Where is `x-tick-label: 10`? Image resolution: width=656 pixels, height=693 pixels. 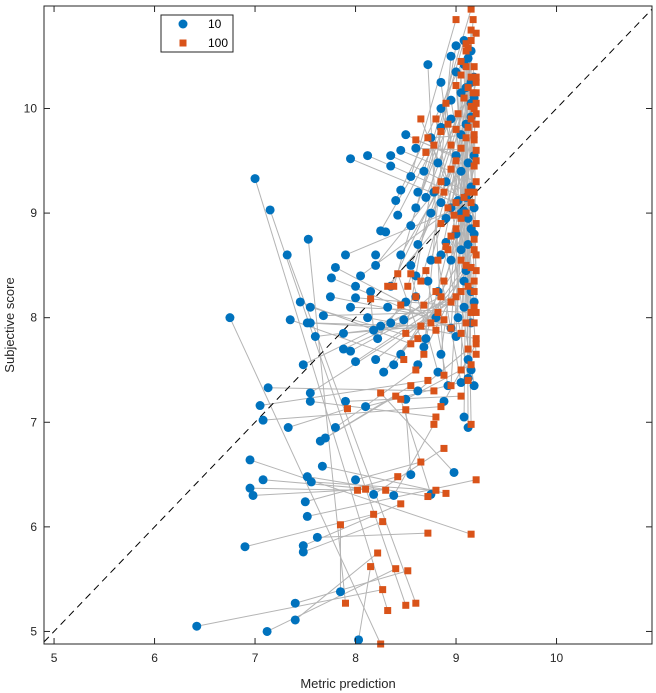 x-tick-label: 10 is located at coordinates (557, 658).